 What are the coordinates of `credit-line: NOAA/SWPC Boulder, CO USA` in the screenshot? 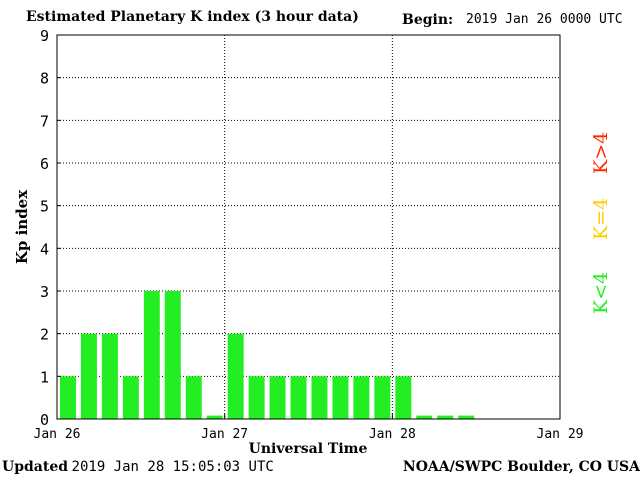 It's located at (521, 467).